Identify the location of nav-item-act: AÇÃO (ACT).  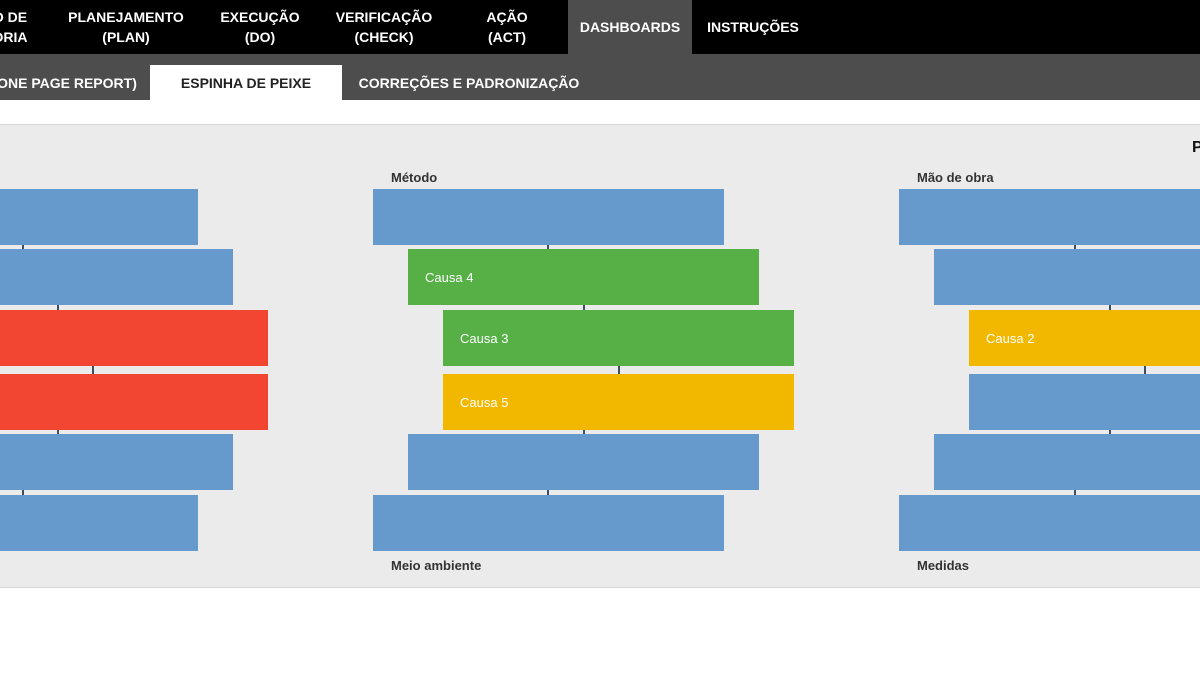
(507, 27).